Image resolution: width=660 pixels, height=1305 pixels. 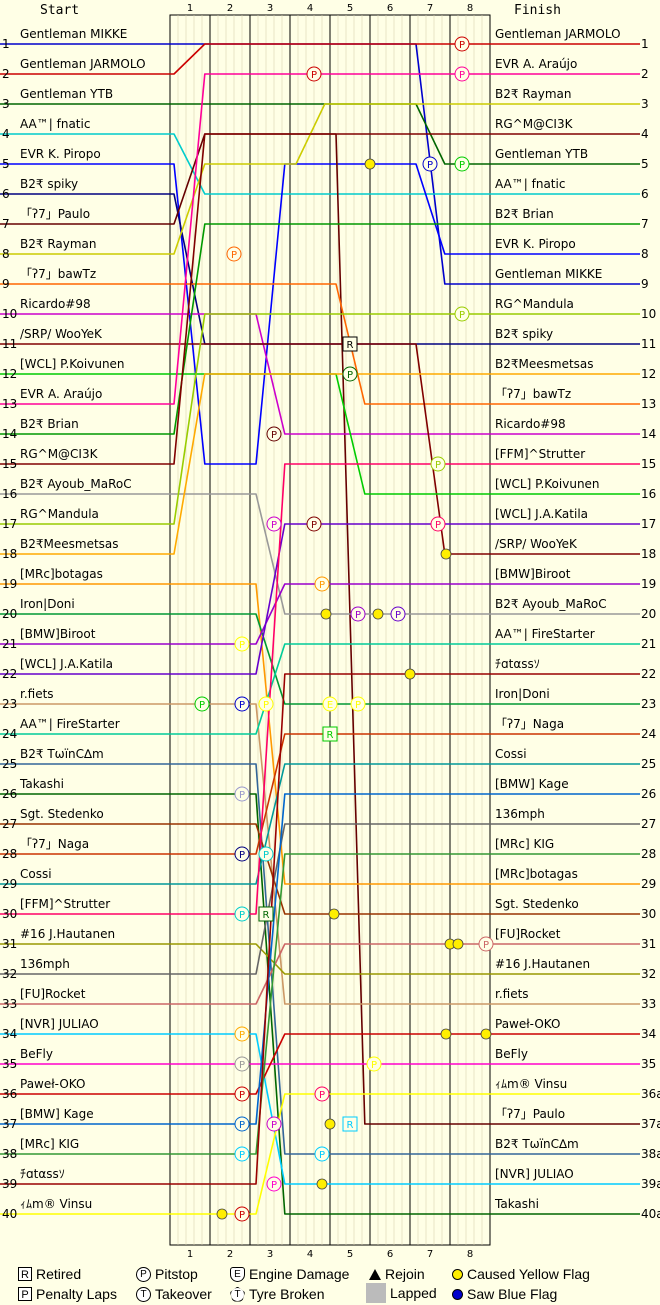 I want to click on position-number-left: 20, so click(x=9, y=614).